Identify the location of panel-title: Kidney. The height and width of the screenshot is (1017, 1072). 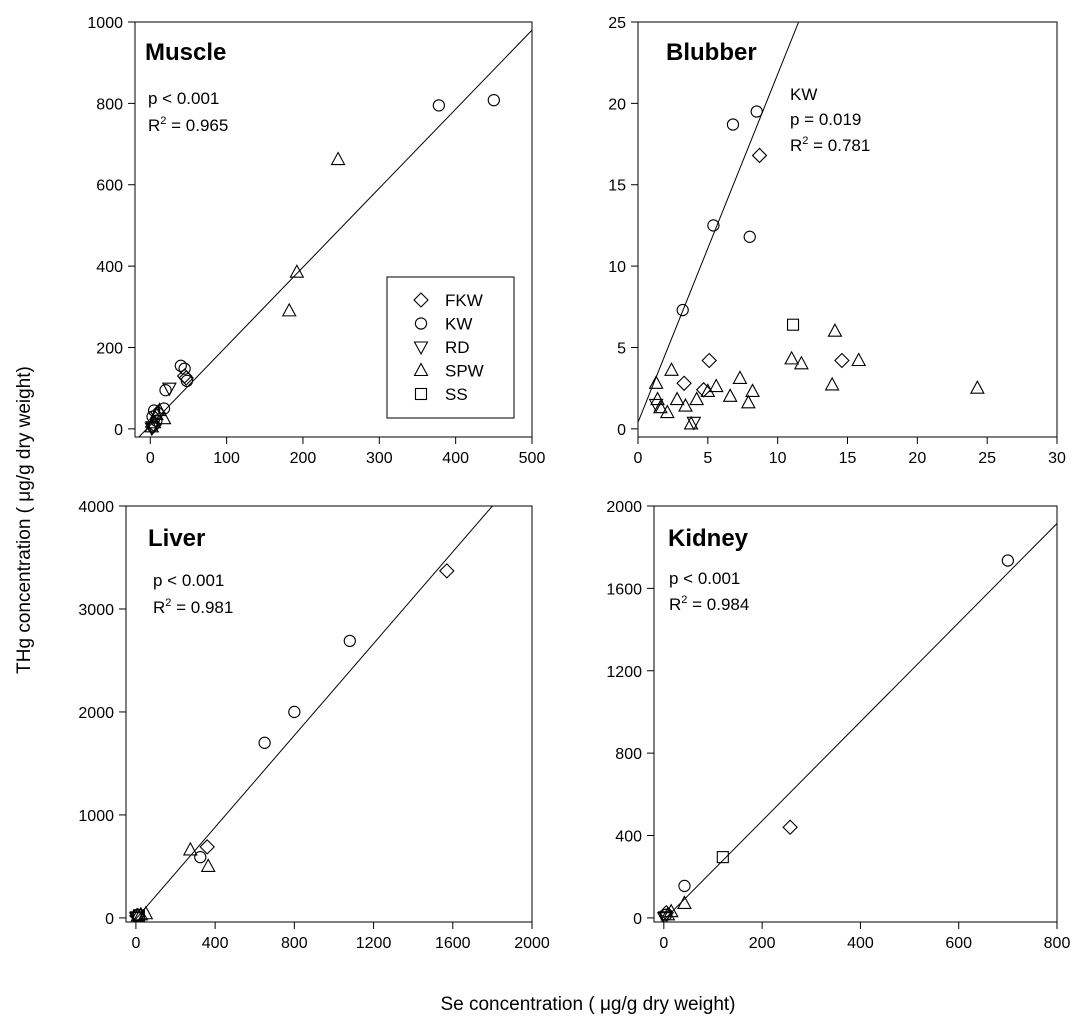
(708, 538).